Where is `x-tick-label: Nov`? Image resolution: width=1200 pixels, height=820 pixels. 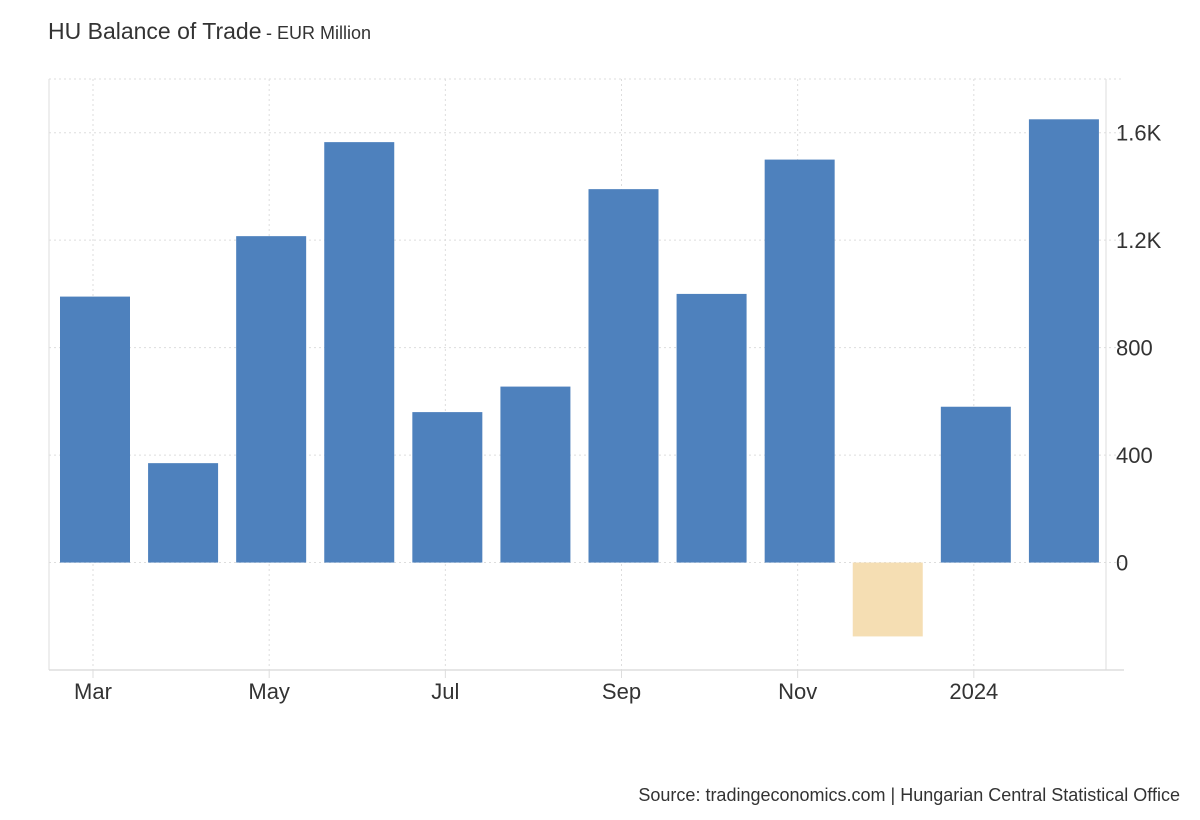 x-tick-label: Nov is located at coordinates (797, 691).